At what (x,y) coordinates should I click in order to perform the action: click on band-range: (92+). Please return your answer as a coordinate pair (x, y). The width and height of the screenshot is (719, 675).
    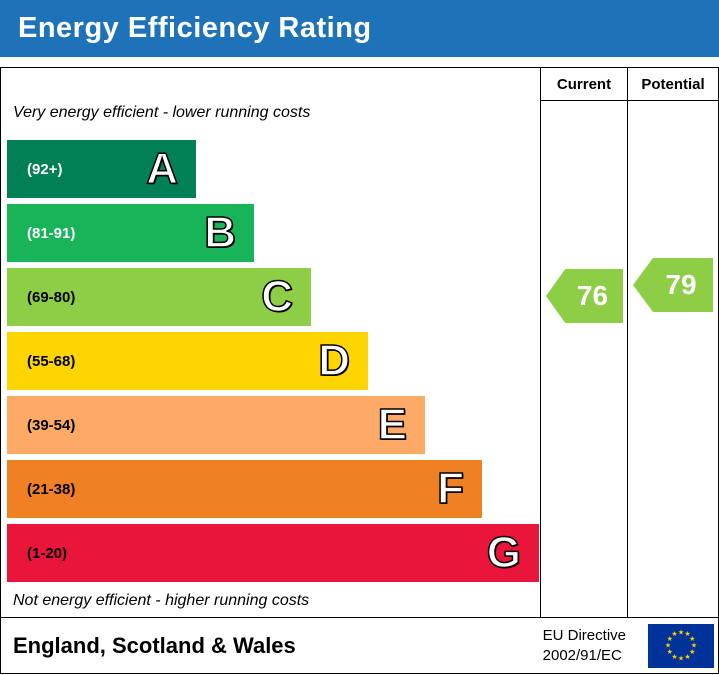
    Looking at the image, I should click on (45, 169).